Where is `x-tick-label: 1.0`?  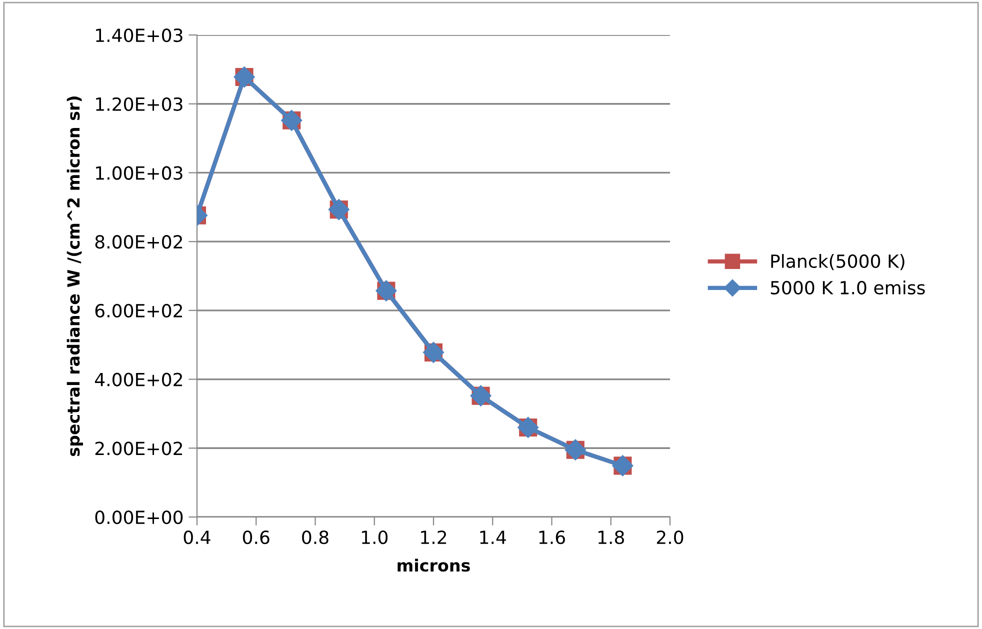
x-tick-label: 1.0 is located at coordinates (375, 537).